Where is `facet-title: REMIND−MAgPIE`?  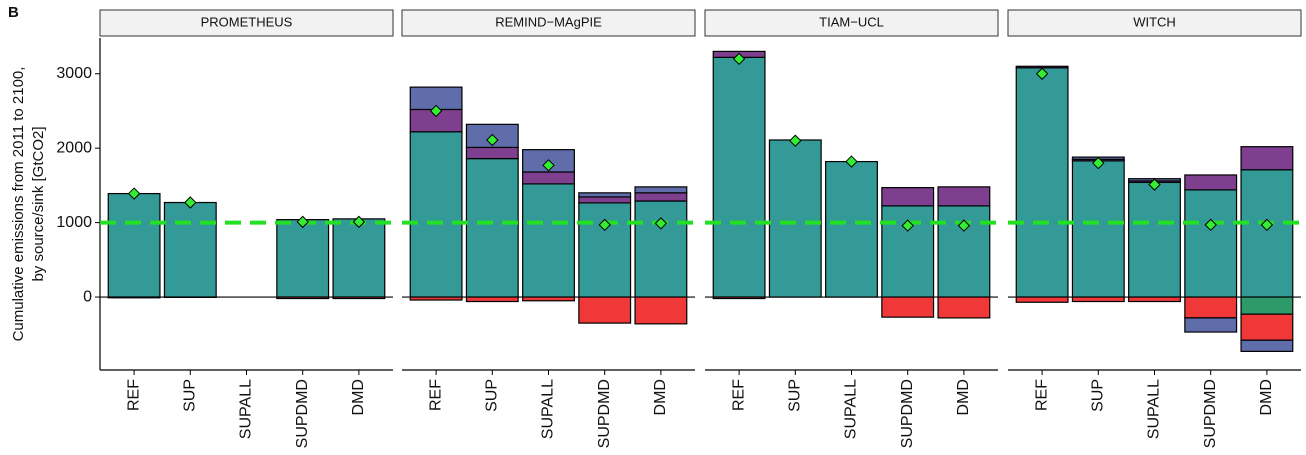 facet-title: REMIND−MAgPIE is located at coordinates (548, 21).